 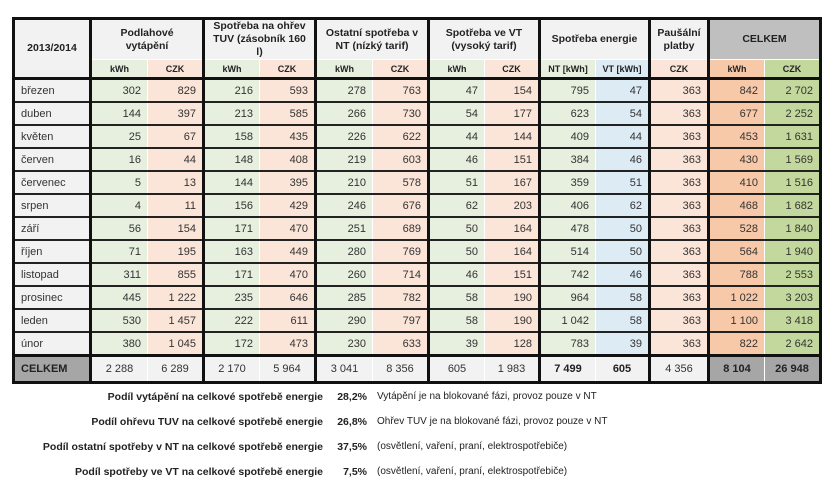 I want to click on note-percentage: 28,2%, so click(x=352, y=397).